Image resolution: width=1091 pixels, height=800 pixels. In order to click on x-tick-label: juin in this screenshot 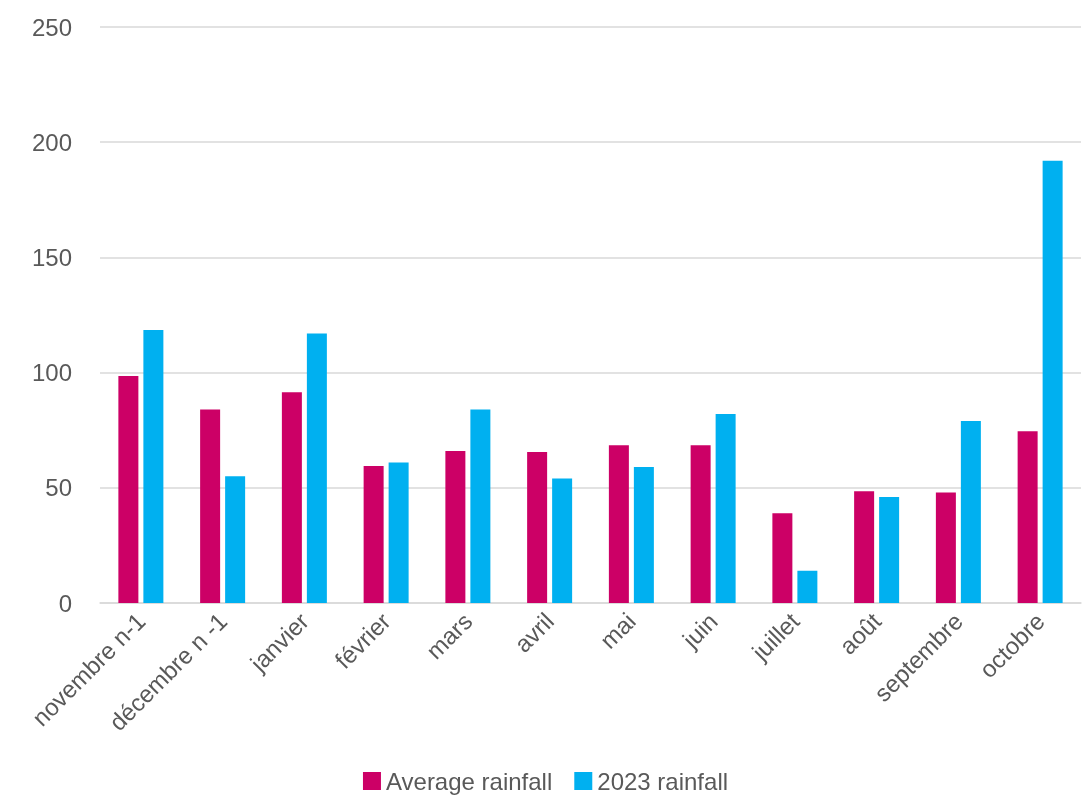, I will do `click(699, 630)`.